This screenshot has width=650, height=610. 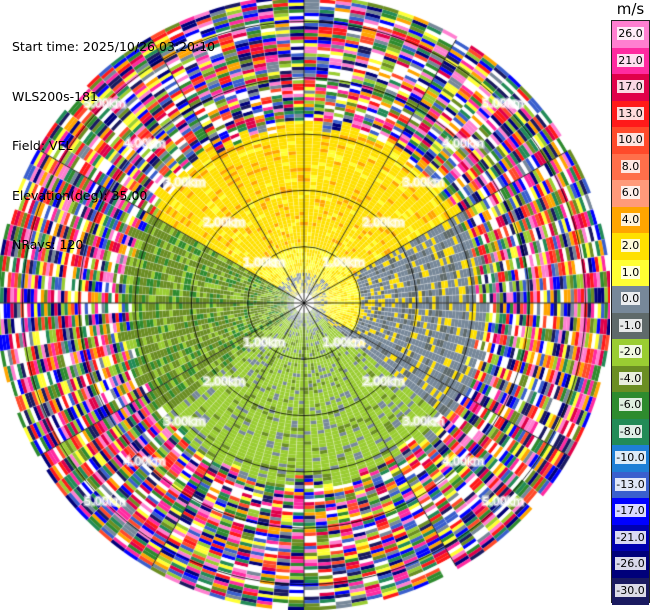 What do you see at coordinates (630, 272) in the screenshot?
I see `colorbar-tick-label: 1.0` at bounding box center [630, 272].